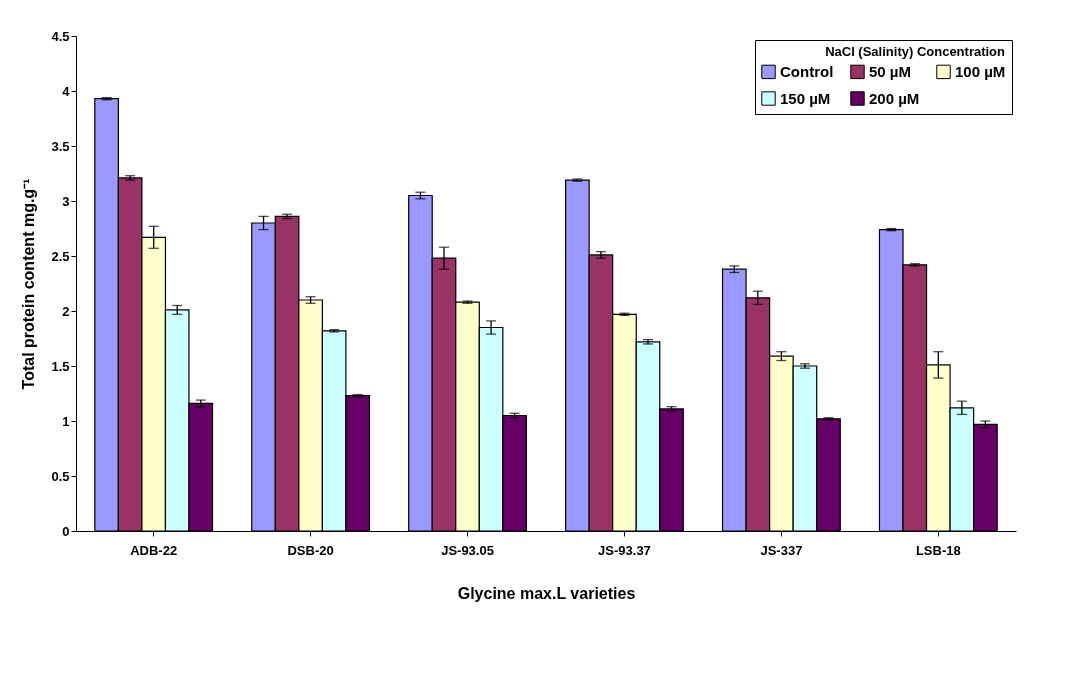 This screenshot has height=686, width=1081. What do you see at coordinates (154, 550) in the screenshot?
I see `x-tick-label: ADB-22` at bounding box center [154, 550].